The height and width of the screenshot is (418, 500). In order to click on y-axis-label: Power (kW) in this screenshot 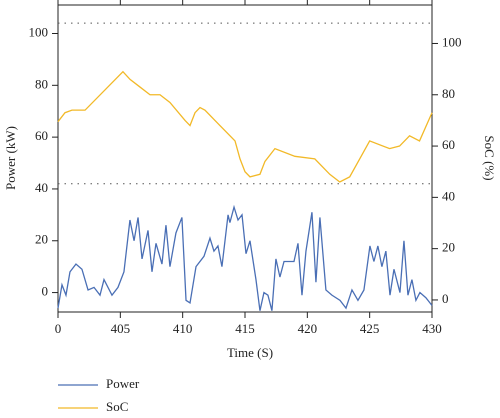, I will do `click(10, 158)`.